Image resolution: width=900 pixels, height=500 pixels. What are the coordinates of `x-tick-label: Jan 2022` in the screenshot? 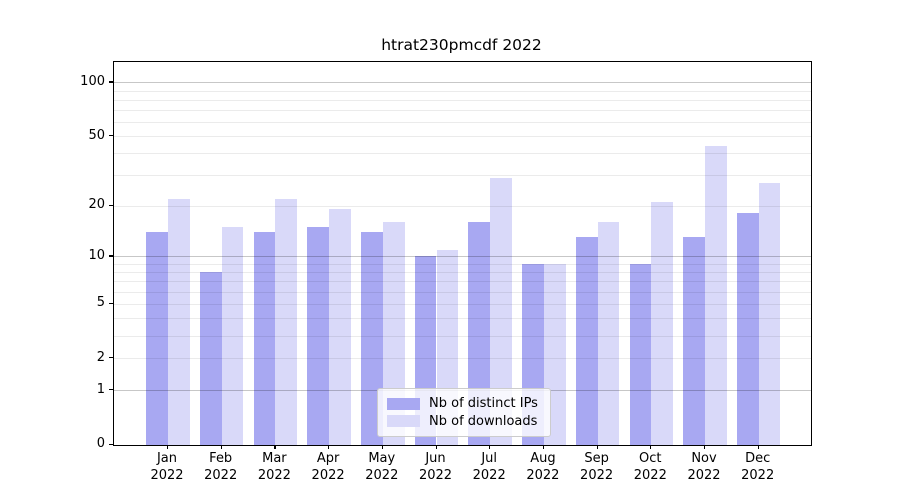 It's located at (167, 467).